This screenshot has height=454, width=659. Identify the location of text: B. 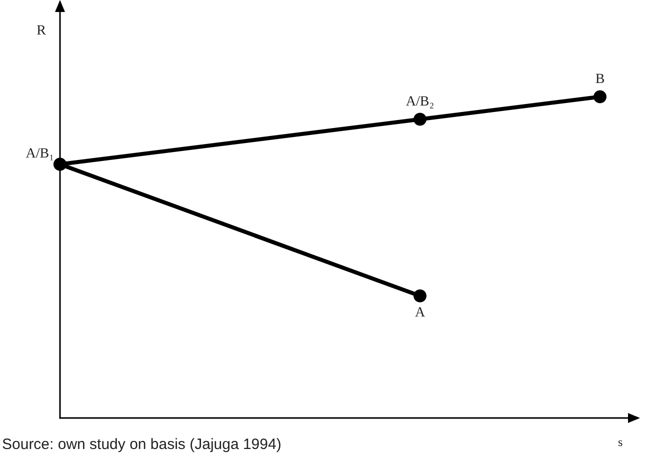
(600, 80).